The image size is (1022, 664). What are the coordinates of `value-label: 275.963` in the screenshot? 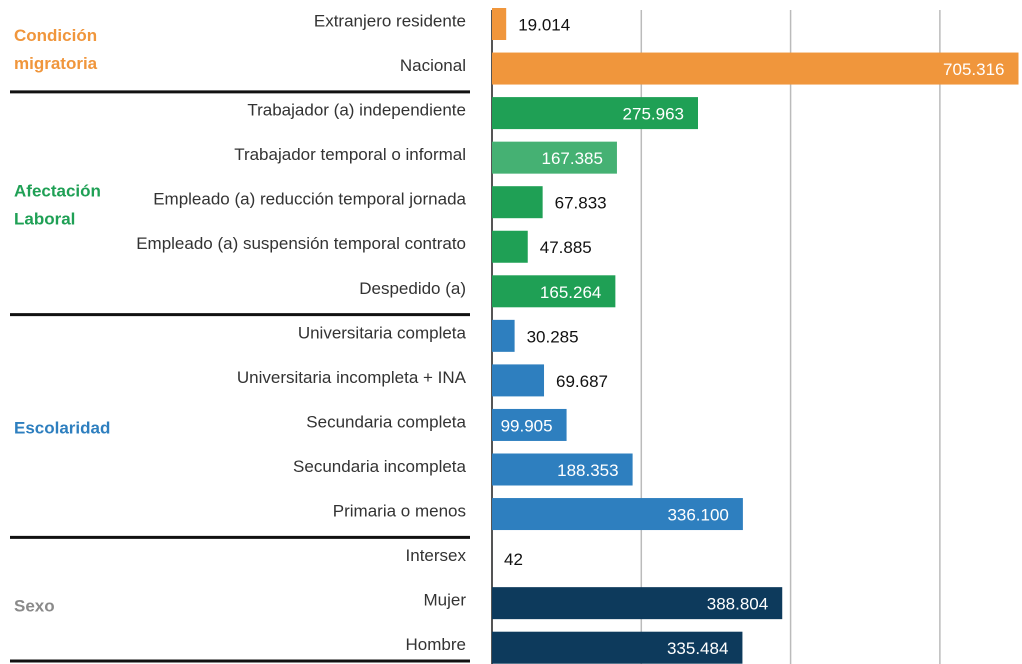 It's located at (653, 114).